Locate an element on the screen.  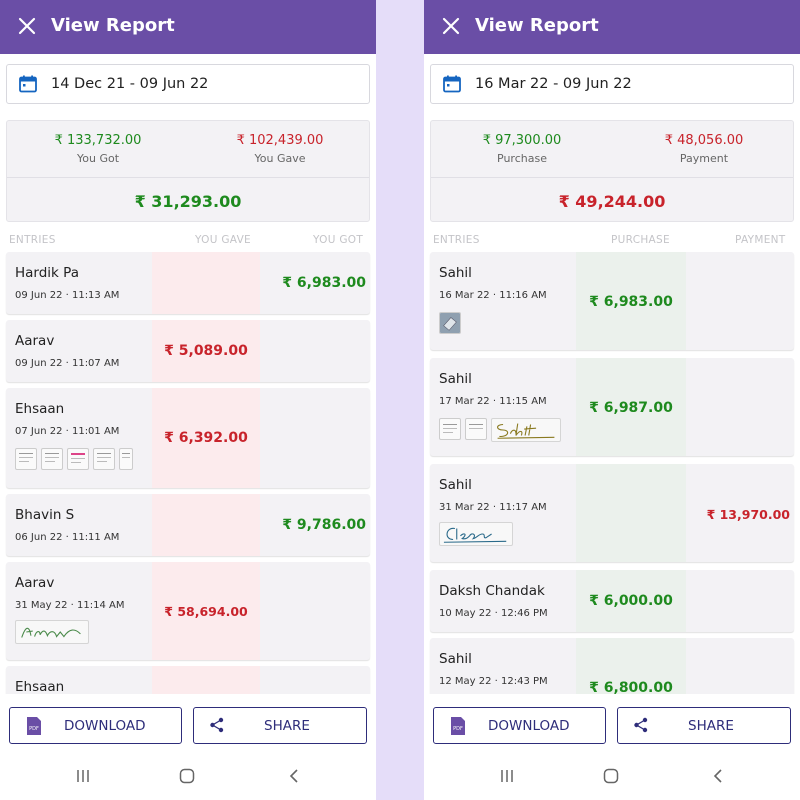
entry-date: 16 Mar 22 · 11:16 AM is located at coordinates (493, 295).